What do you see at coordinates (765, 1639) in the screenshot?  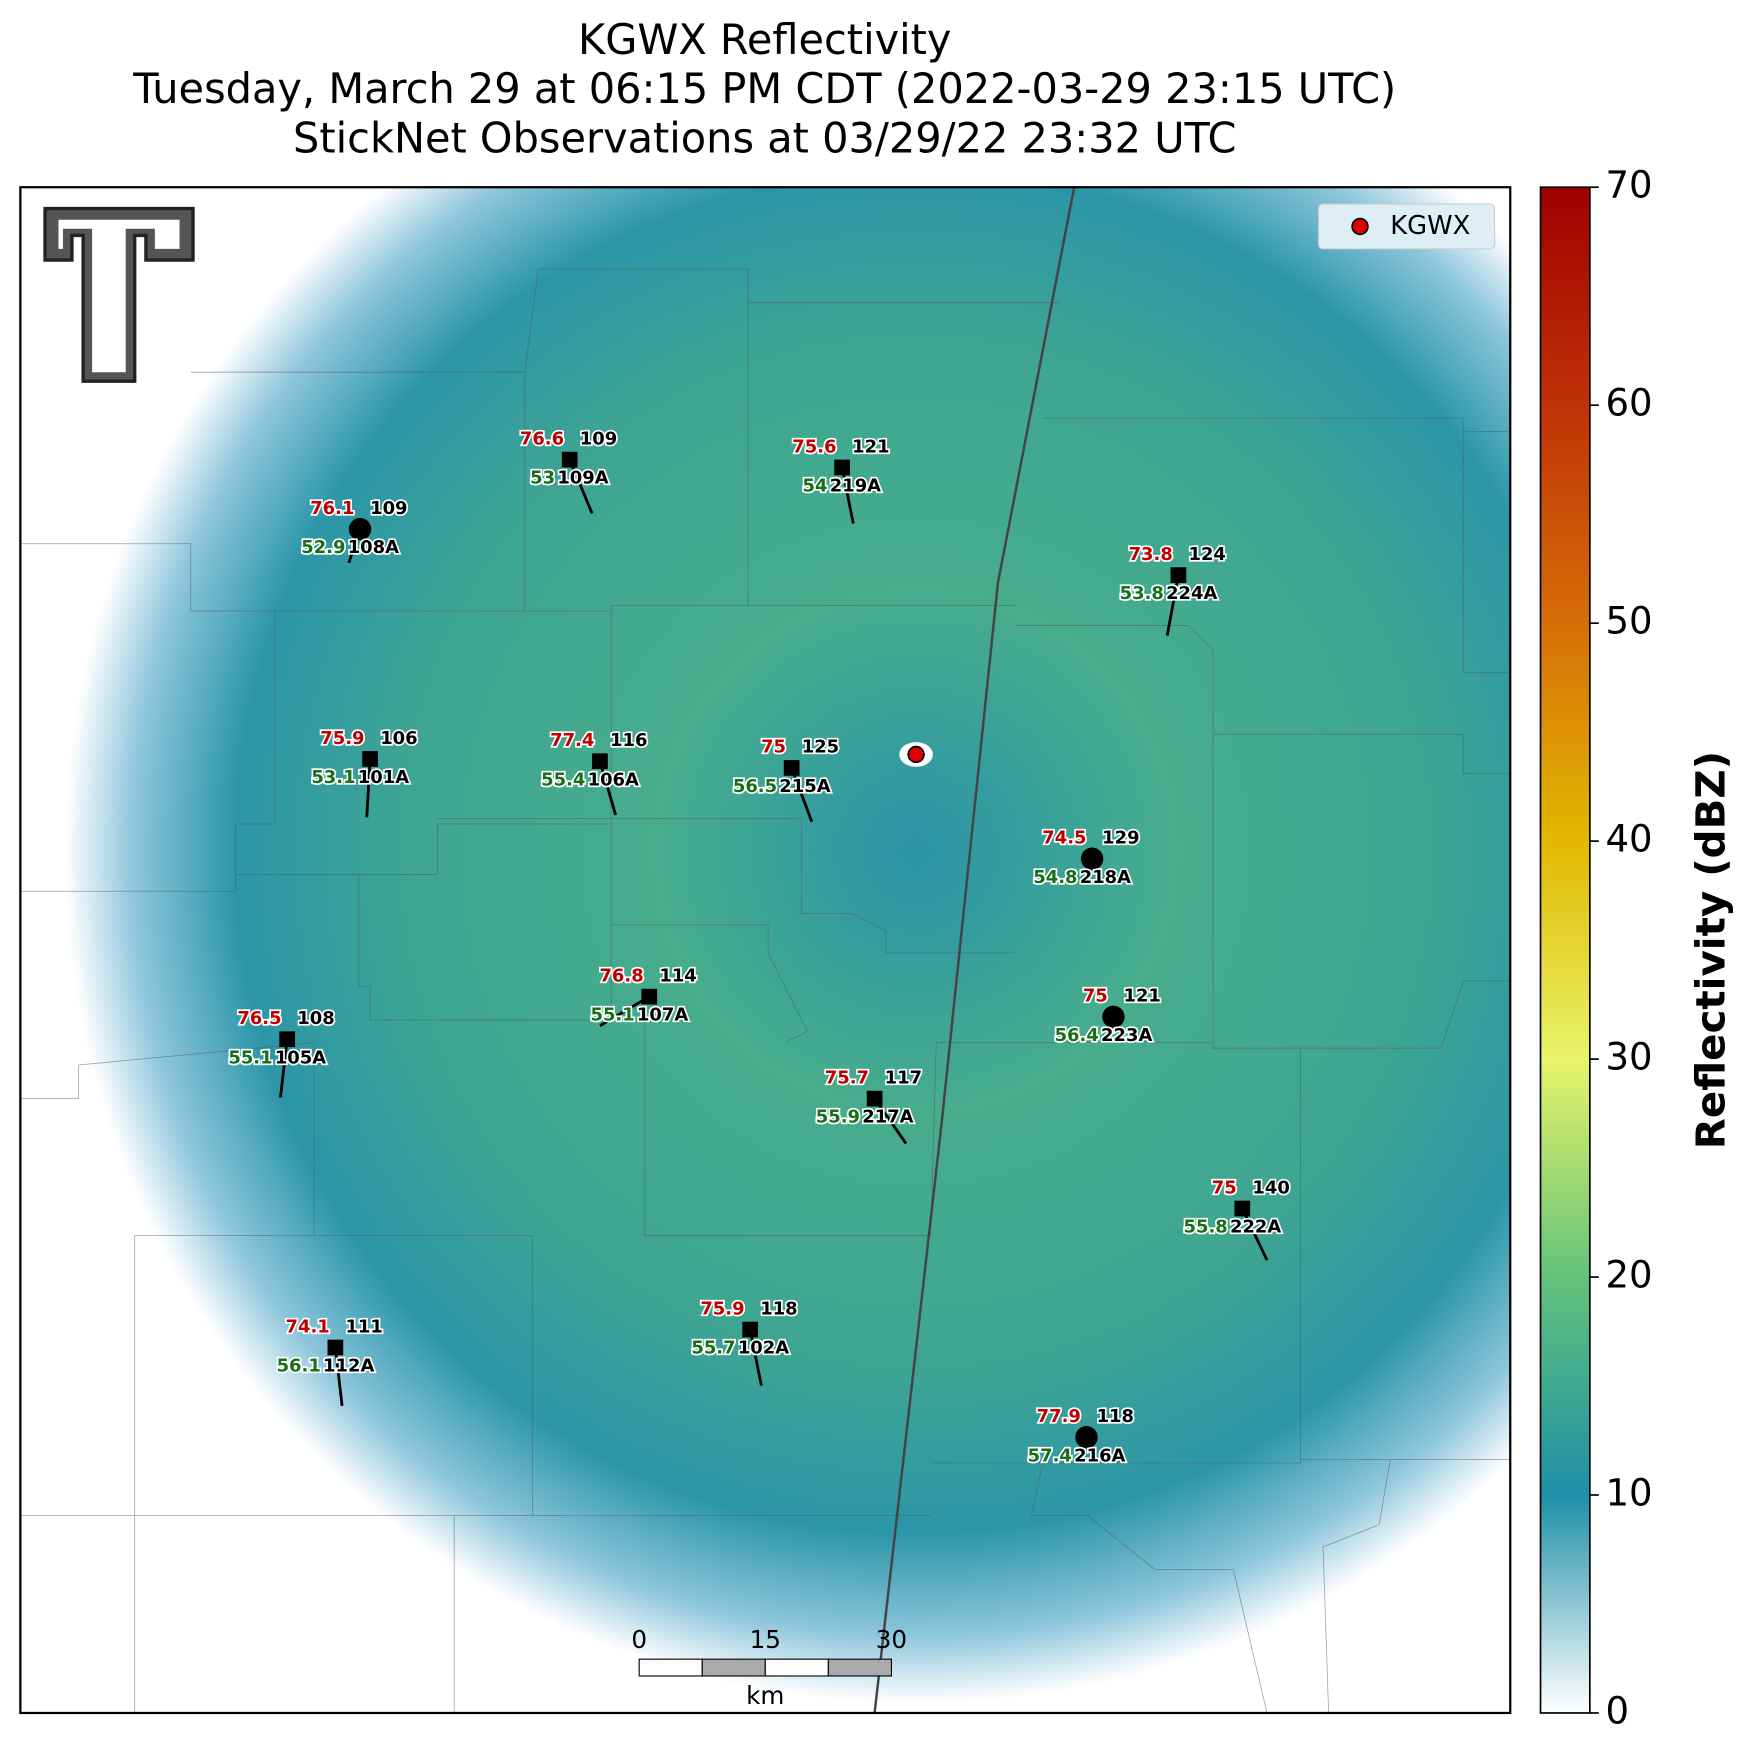 I see `scale-tick-label: 15` at bounding box center [765, 1639].